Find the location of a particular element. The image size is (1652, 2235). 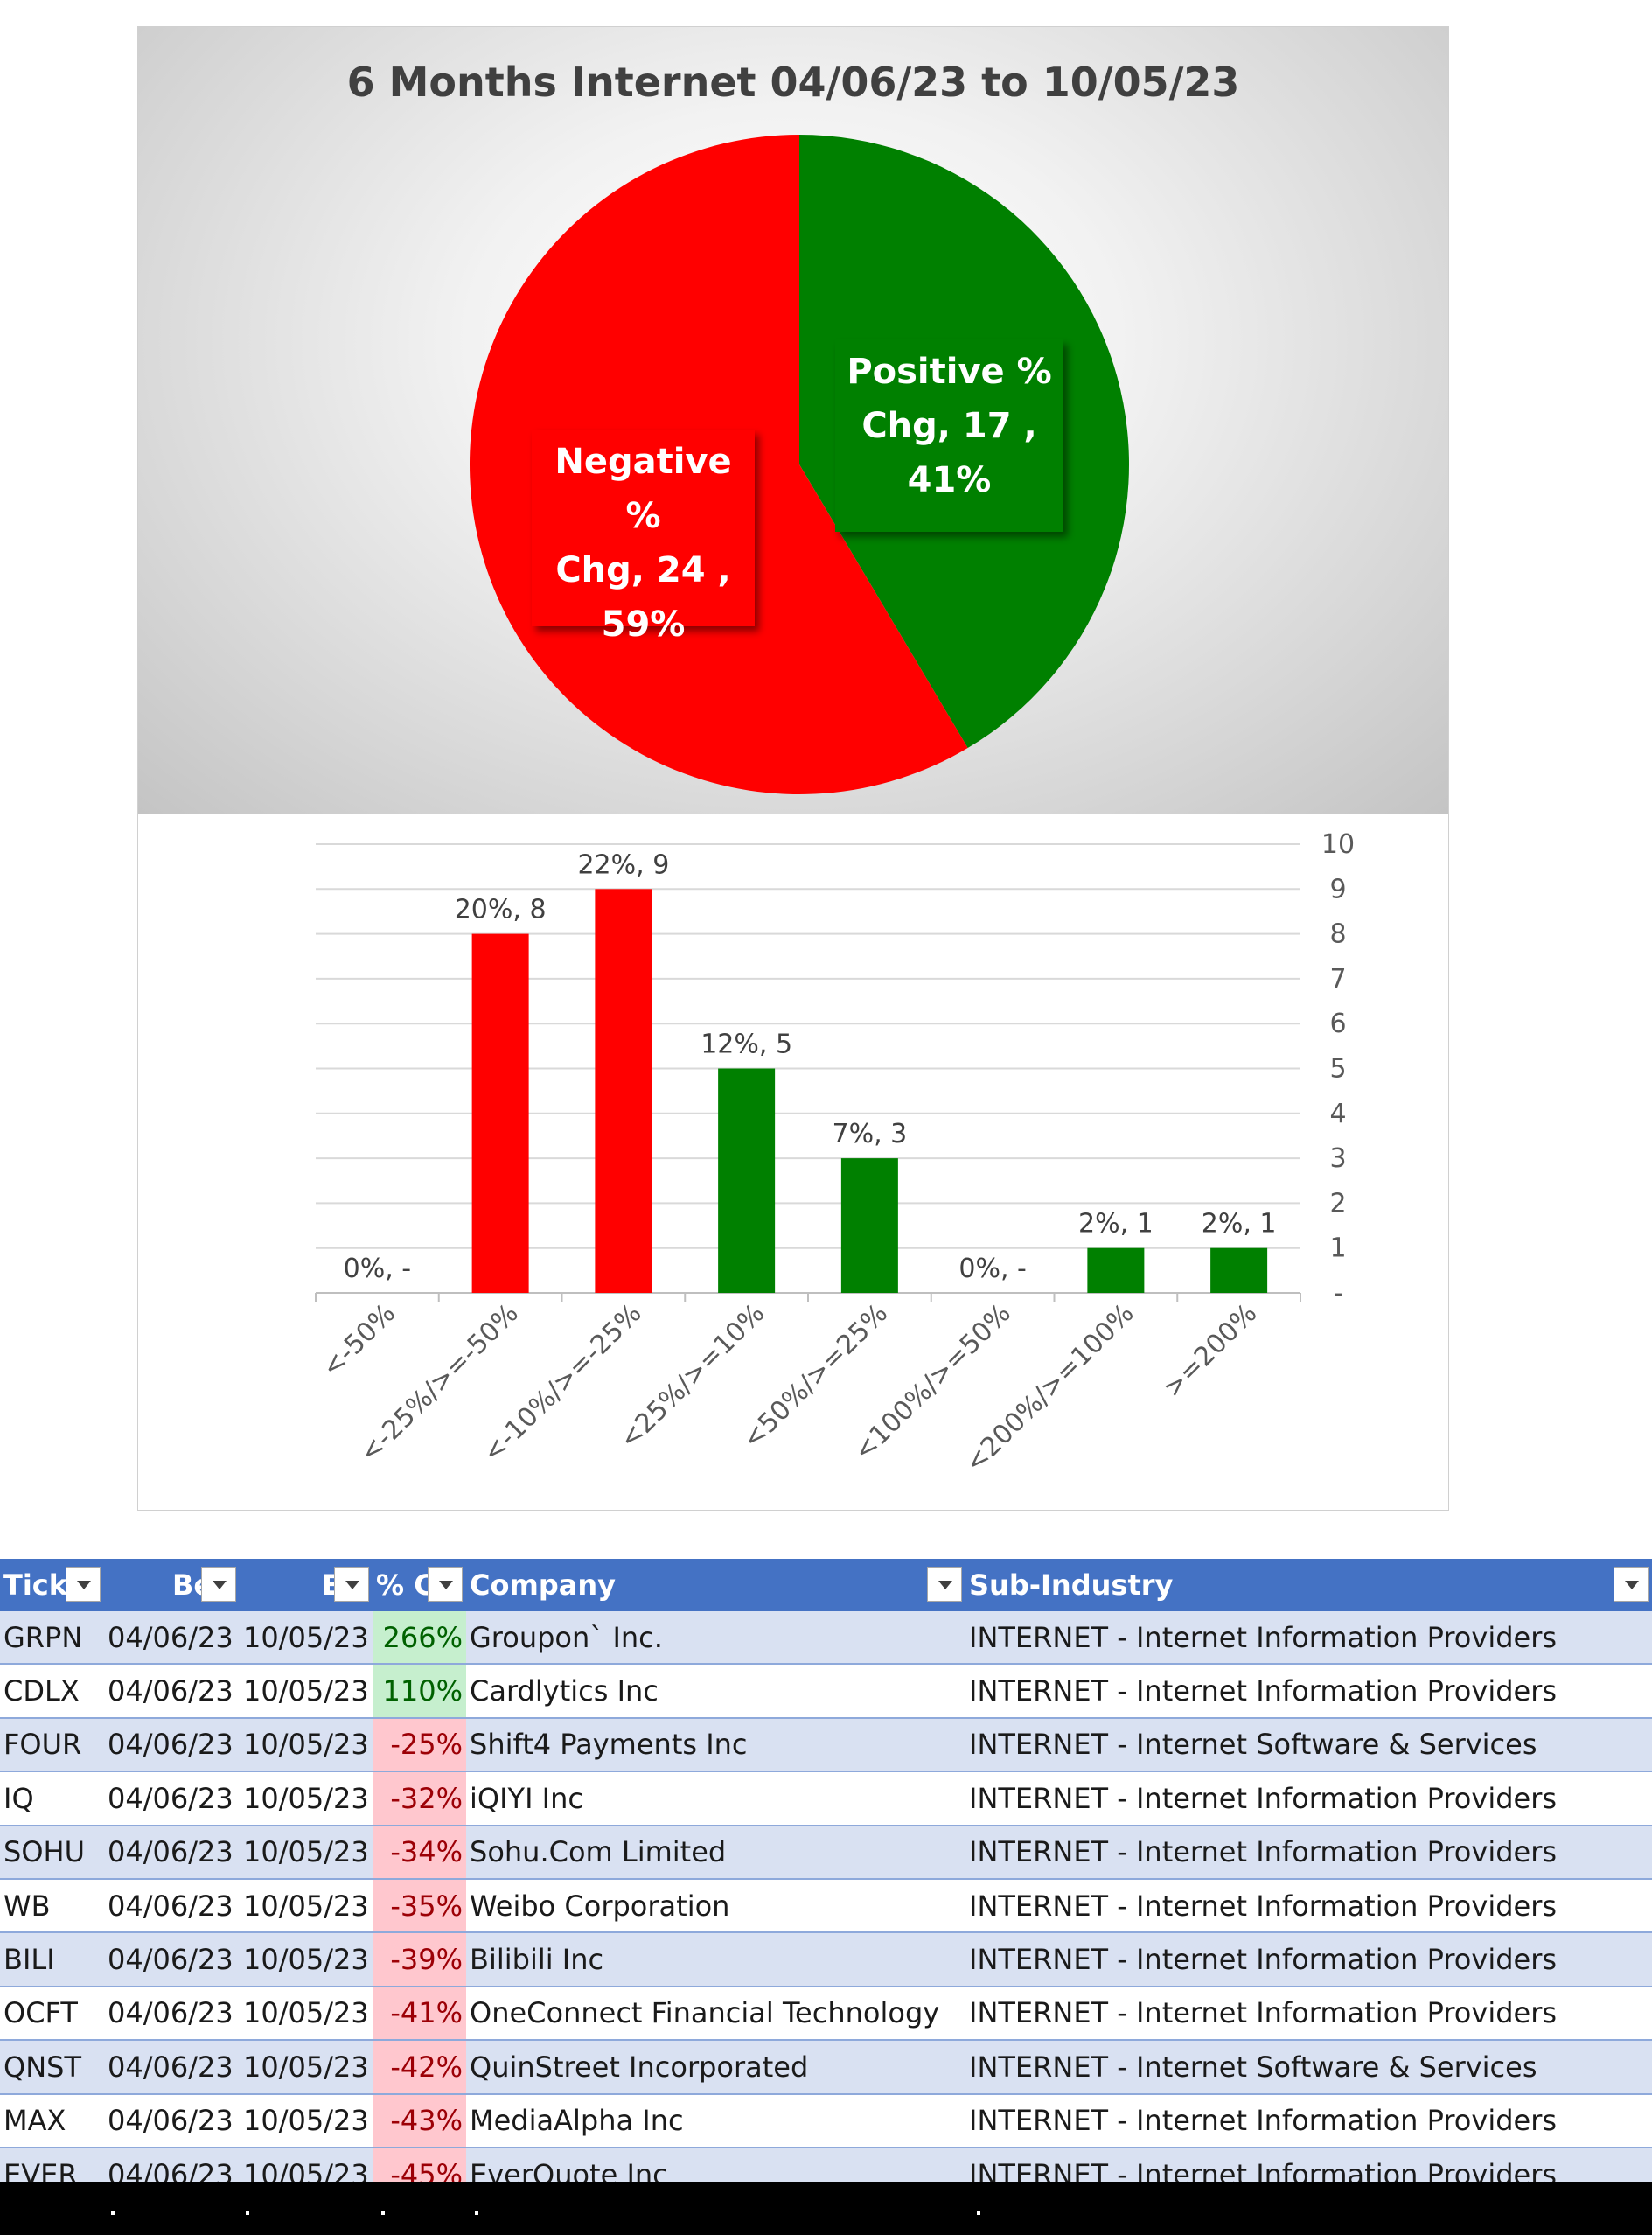

company-cell: Groupon` Inc. is located at coordinates (715, 1638).